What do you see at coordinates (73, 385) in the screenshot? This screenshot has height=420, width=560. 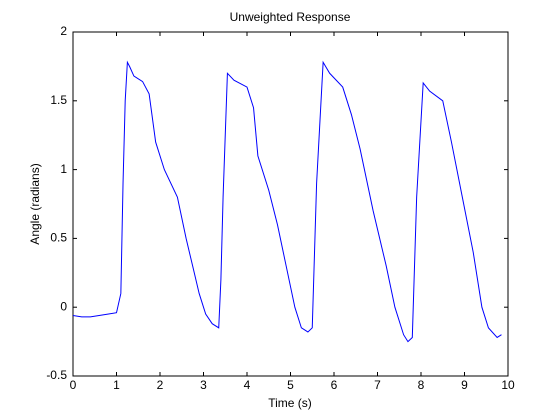 I see `x-tick-label: 0` at bounding box center [73, 385].